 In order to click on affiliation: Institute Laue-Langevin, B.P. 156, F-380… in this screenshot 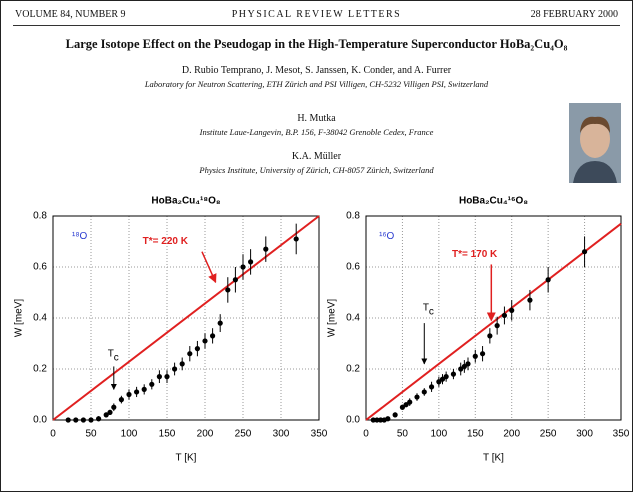, I will do `click(316, 132)`.